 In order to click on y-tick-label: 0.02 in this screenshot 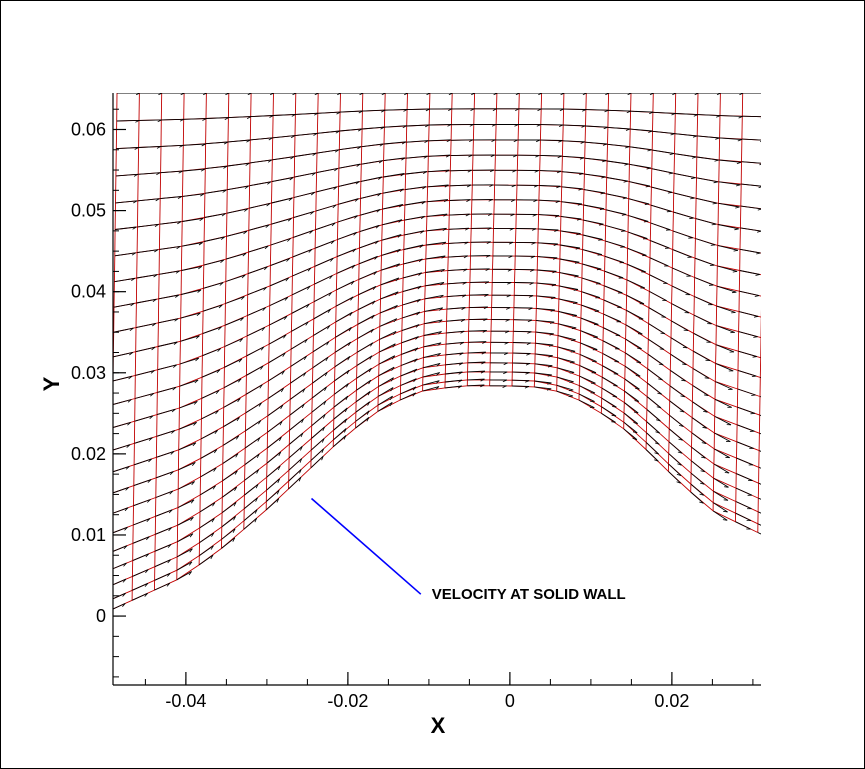, I will do `click(88, 454)`.